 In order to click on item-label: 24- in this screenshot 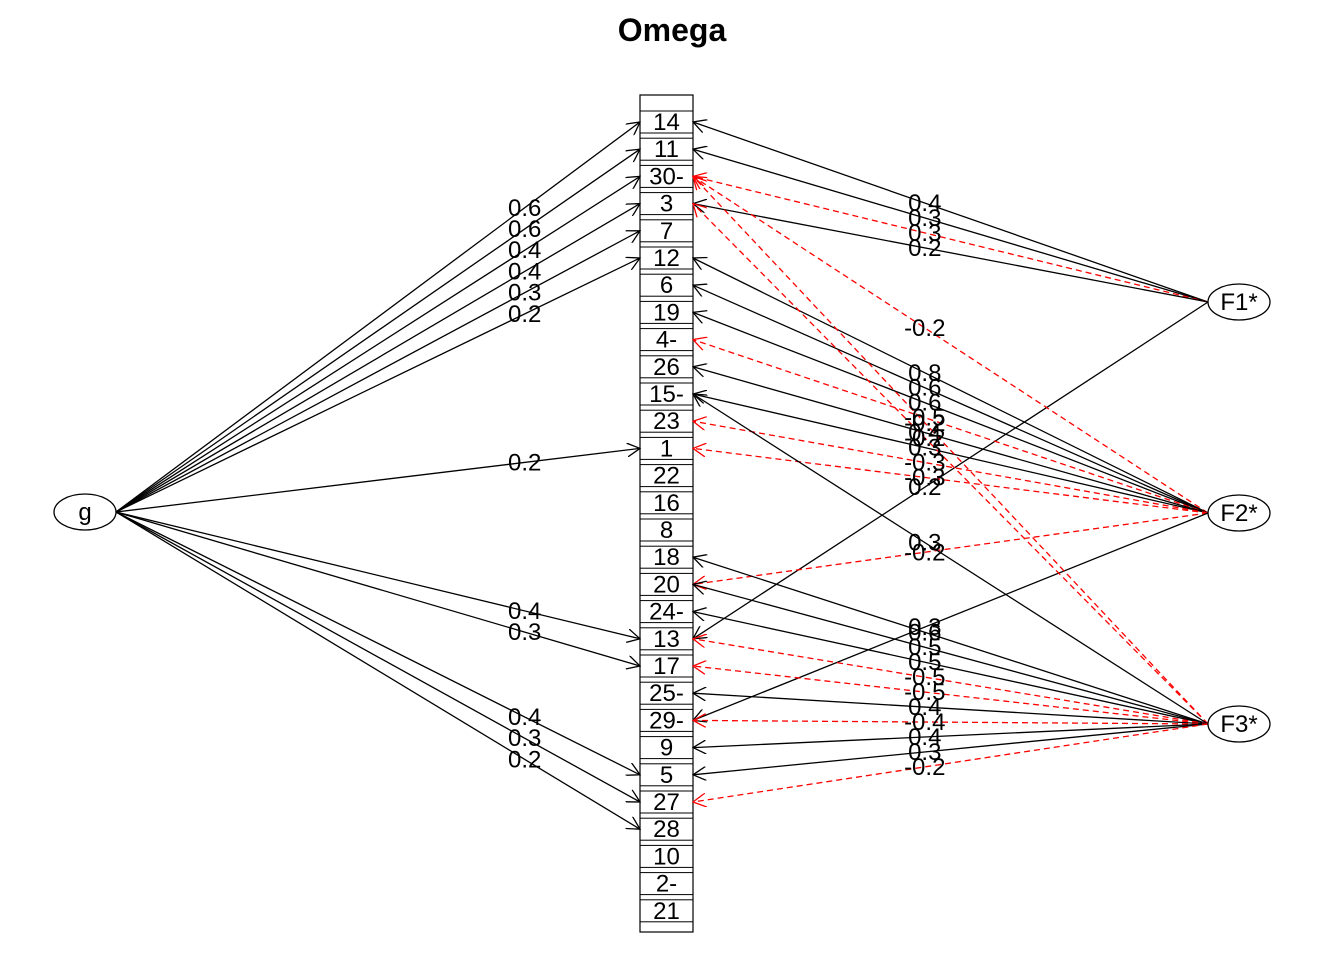, I will do `click(666, 612)`.